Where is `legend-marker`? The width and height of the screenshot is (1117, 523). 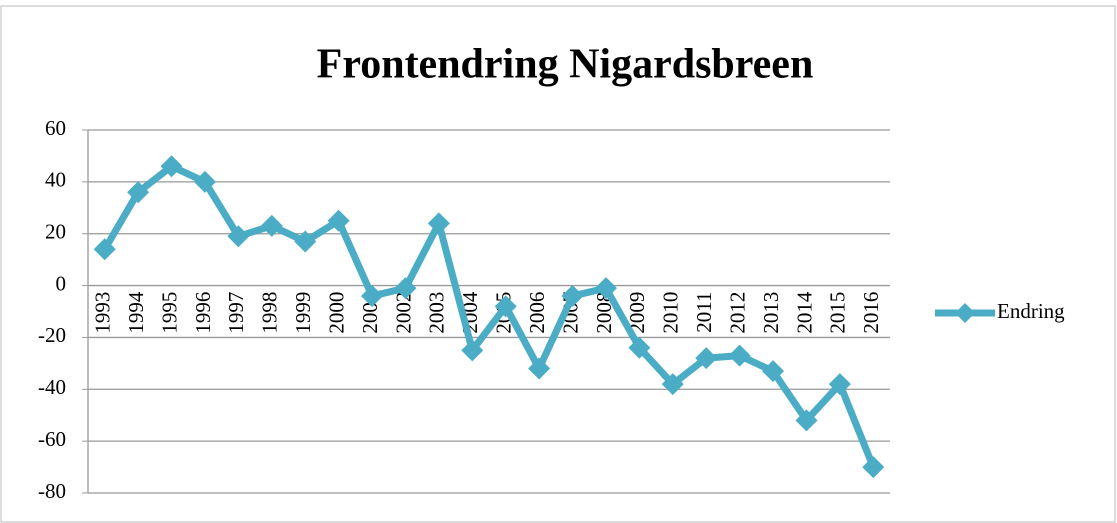
legend-marker is located at coordinates (965, 313).